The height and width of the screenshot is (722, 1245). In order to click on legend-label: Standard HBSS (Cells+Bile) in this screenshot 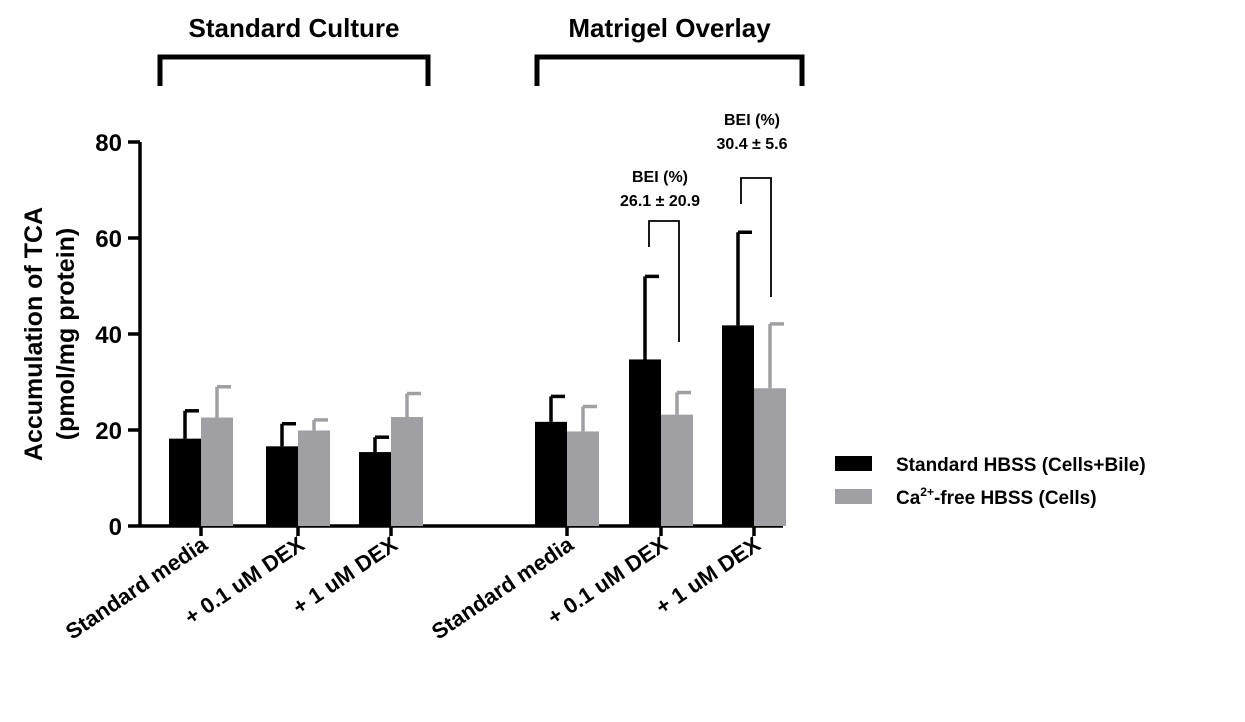, I will do `click(1021, 465)`.